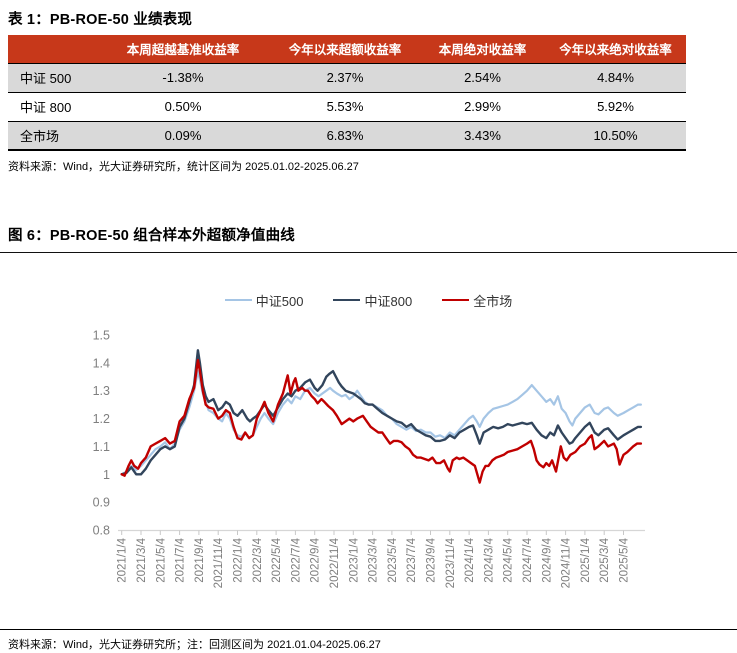 This screenshot has height=653, width=737. What do you see at coordinates (482, 78) in the screenshot?
I see `table-cell: 2.54%` at bounding box center [482, 78].